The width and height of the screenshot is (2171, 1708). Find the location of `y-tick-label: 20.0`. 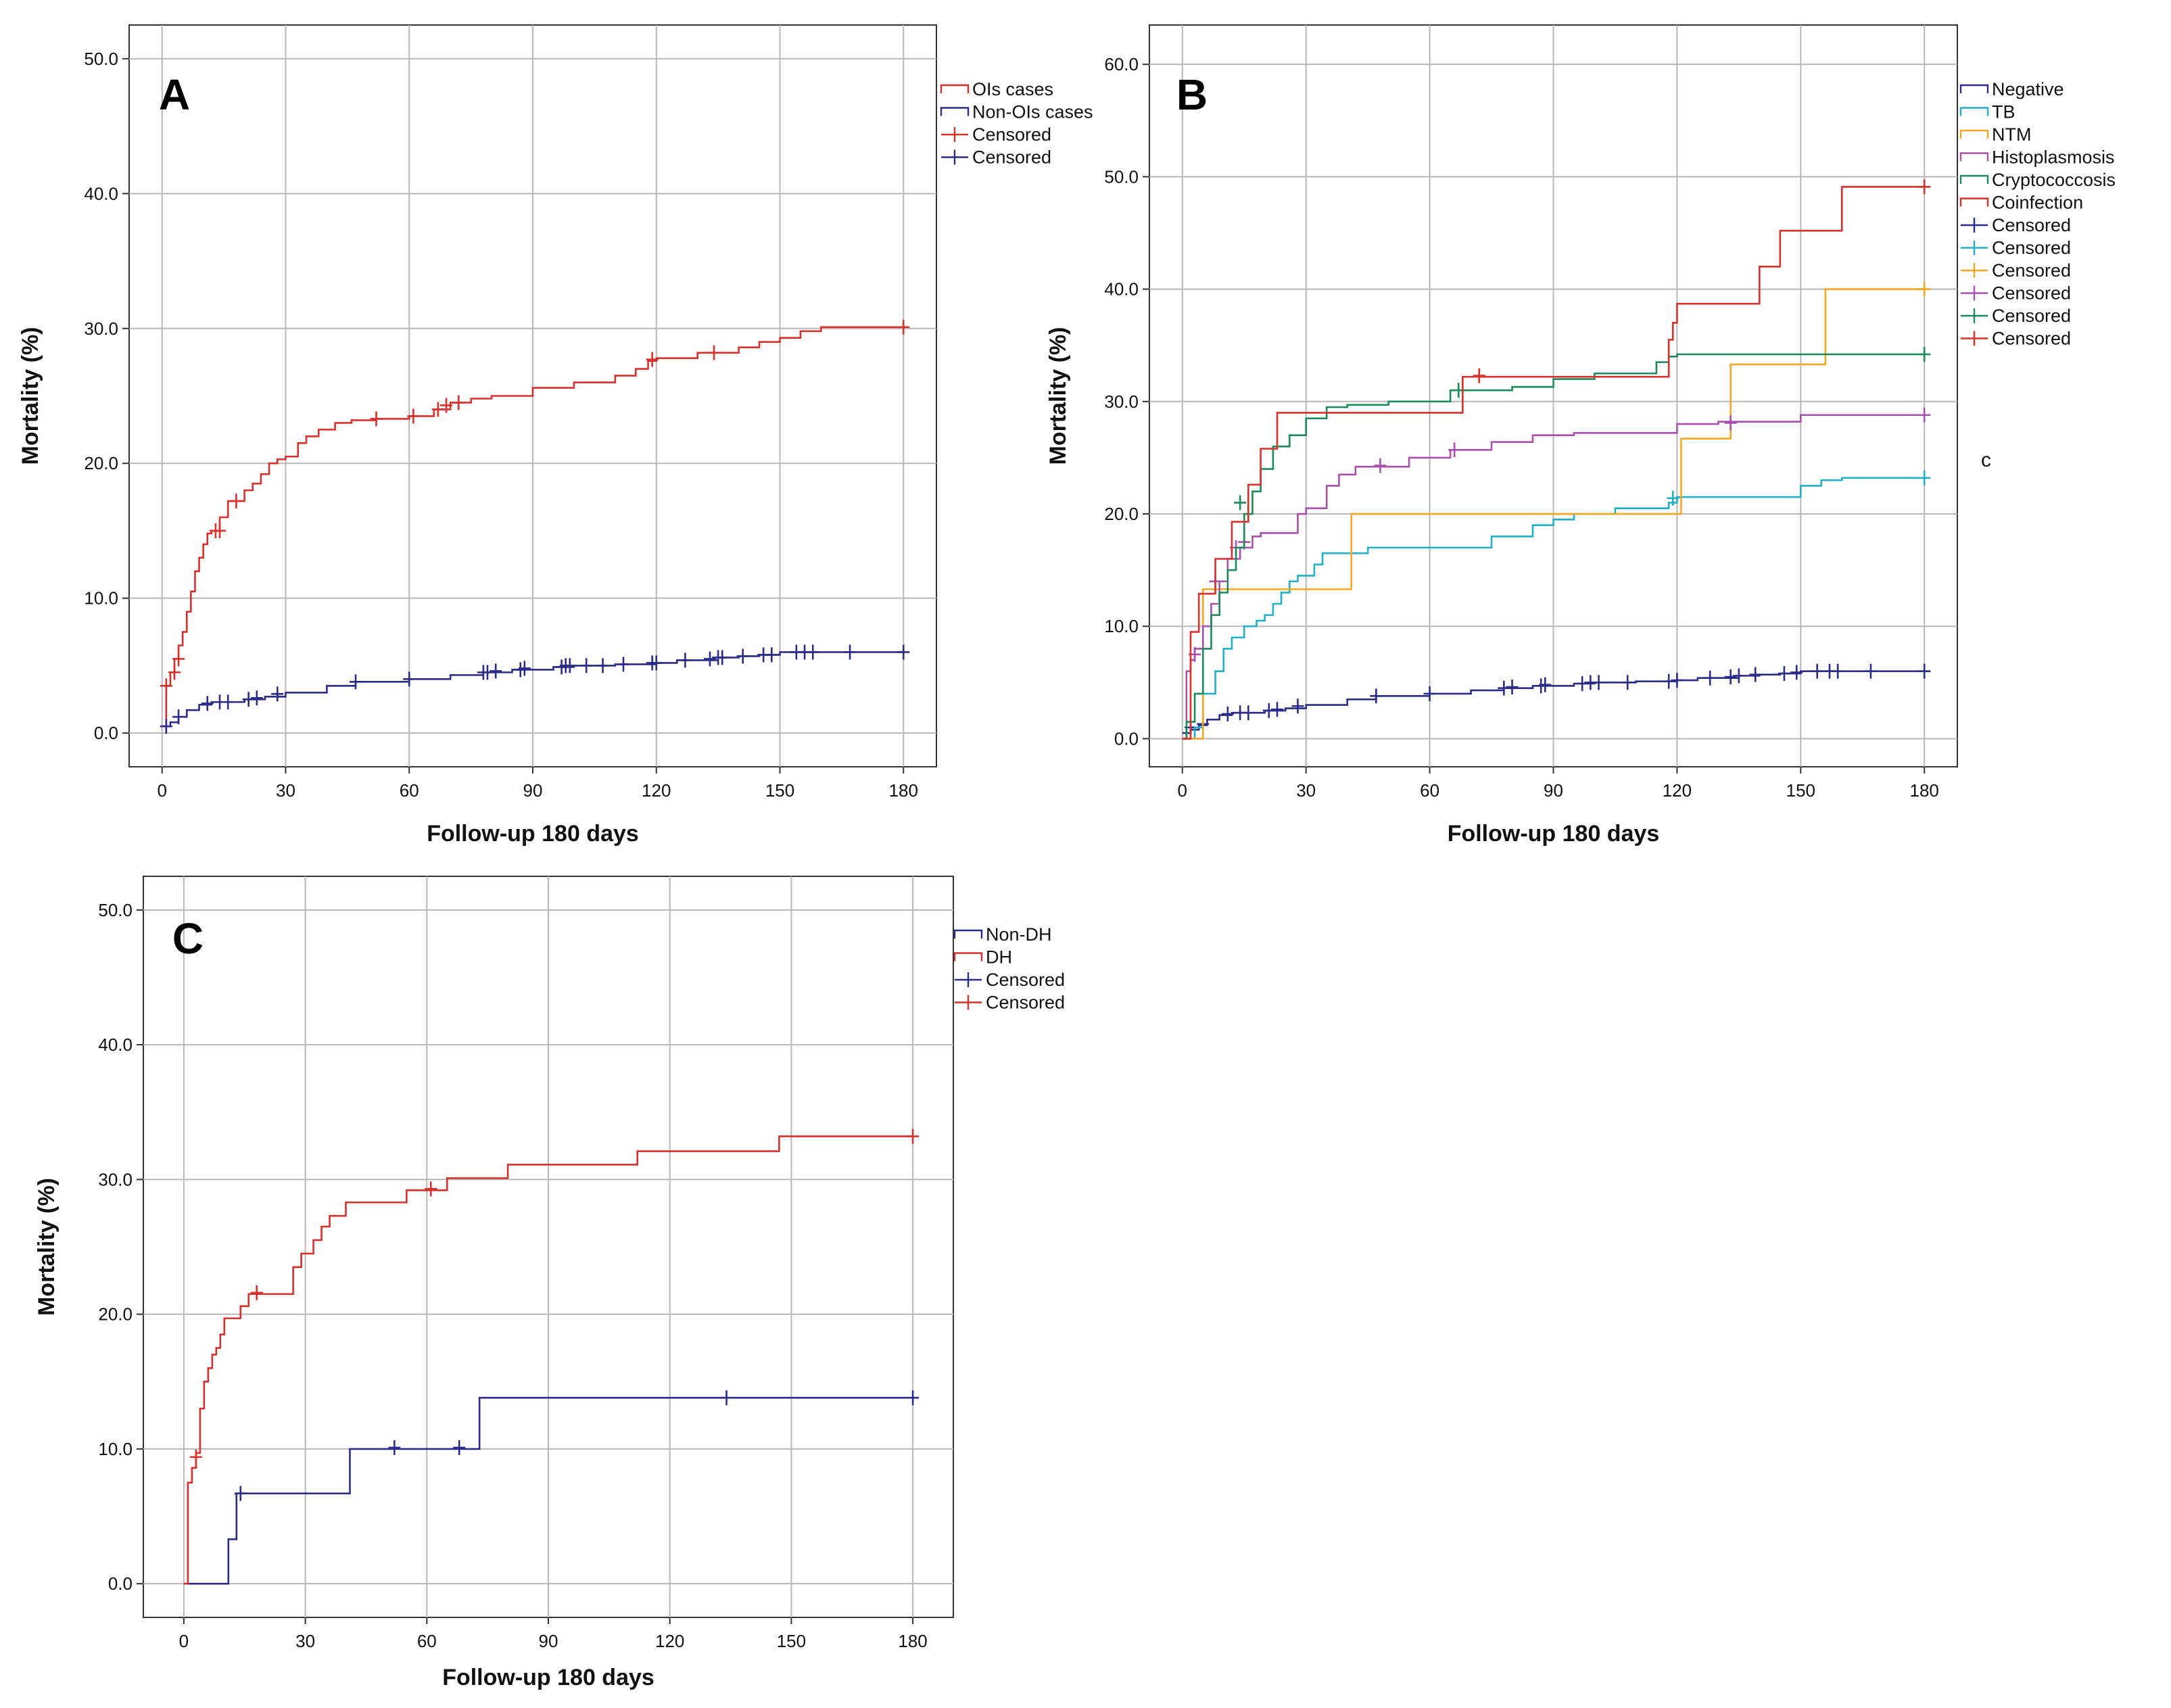

y-tick-label: 20.0 is located at coordinates (116, 1314).